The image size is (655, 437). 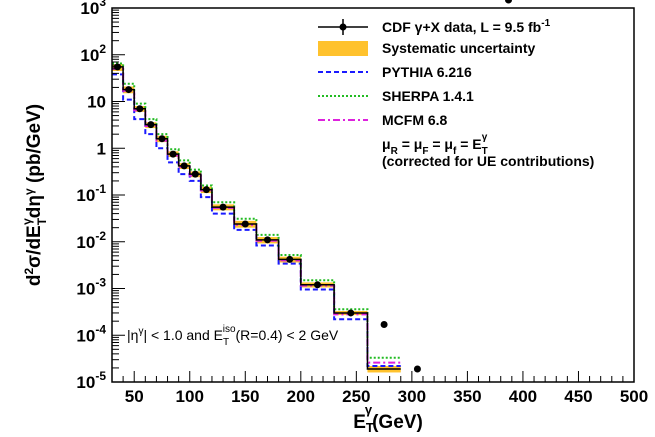 I want to click on x-tick-label: 50, so click(x=134, y=396).